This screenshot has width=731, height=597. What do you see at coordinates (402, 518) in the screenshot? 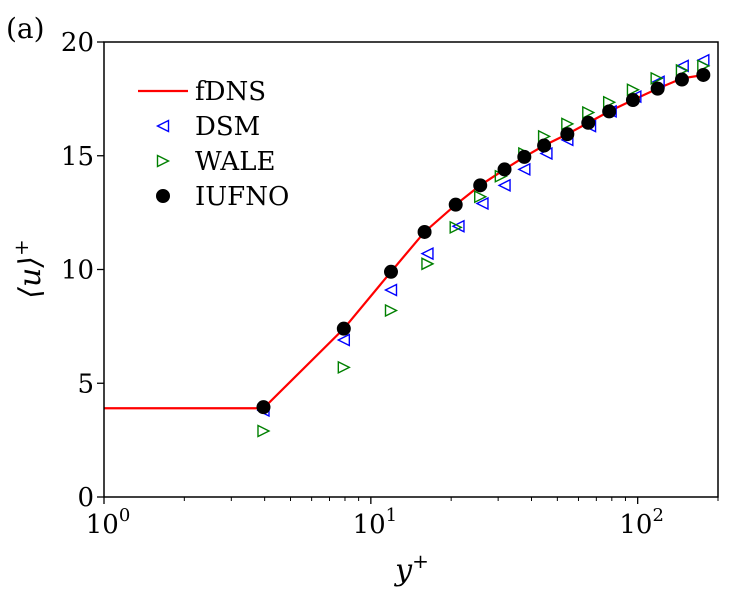
I see `x-axis: 10⁰ 10¹ 10²` at bounding box center [402, 518].